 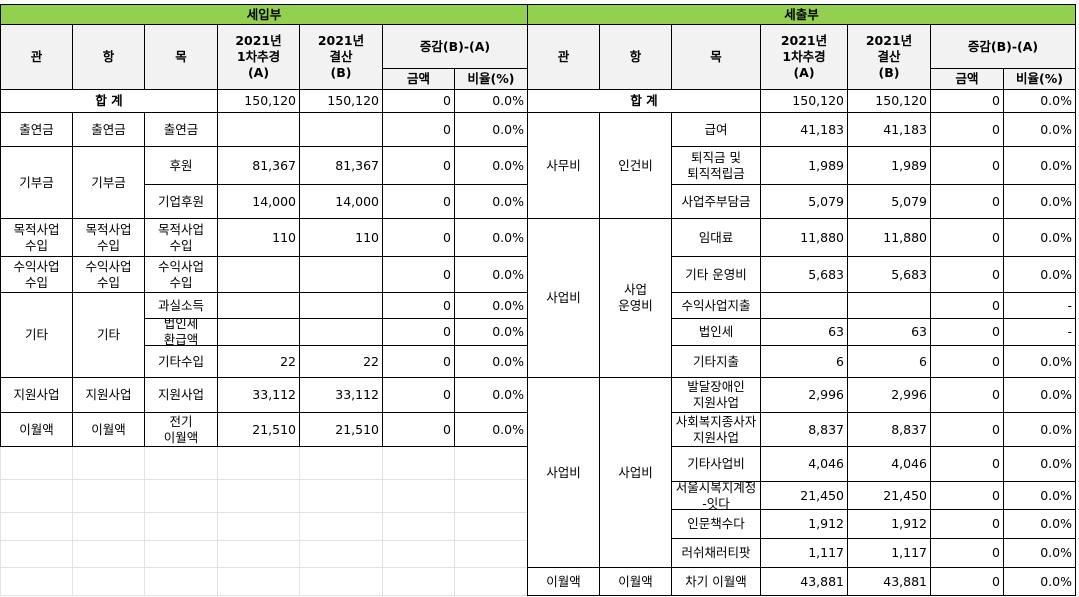 I want to click on expense-settle-cell: 63, so click(x=919, y=331).